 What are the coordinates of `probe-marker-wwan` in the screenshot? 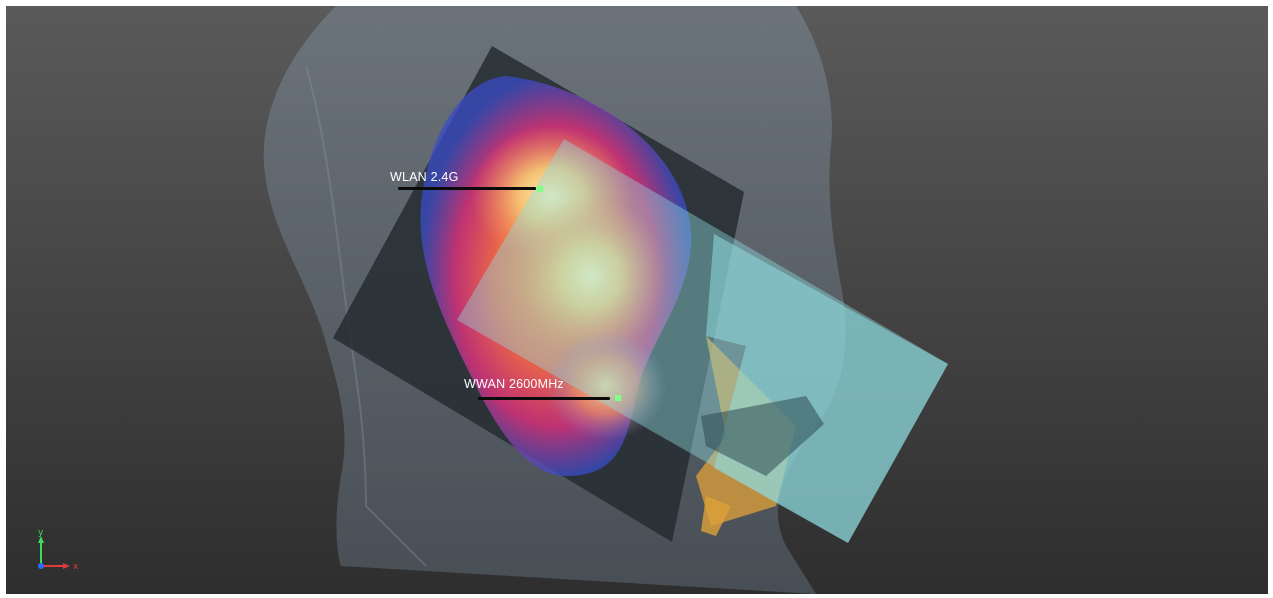 It's located at (618, 398).